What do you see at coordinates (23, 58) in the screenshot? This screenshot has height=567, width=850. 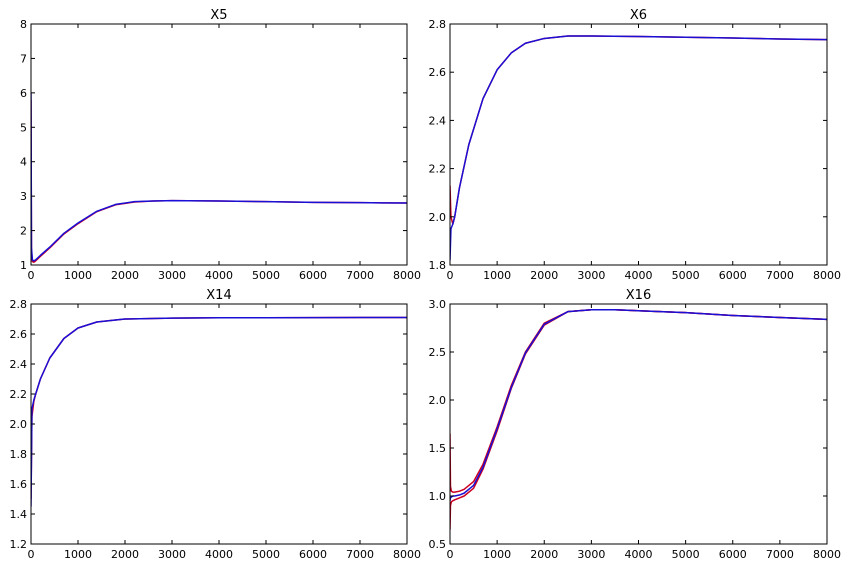 I see `y-tick-label: 7` at bounding box center [23, 58].